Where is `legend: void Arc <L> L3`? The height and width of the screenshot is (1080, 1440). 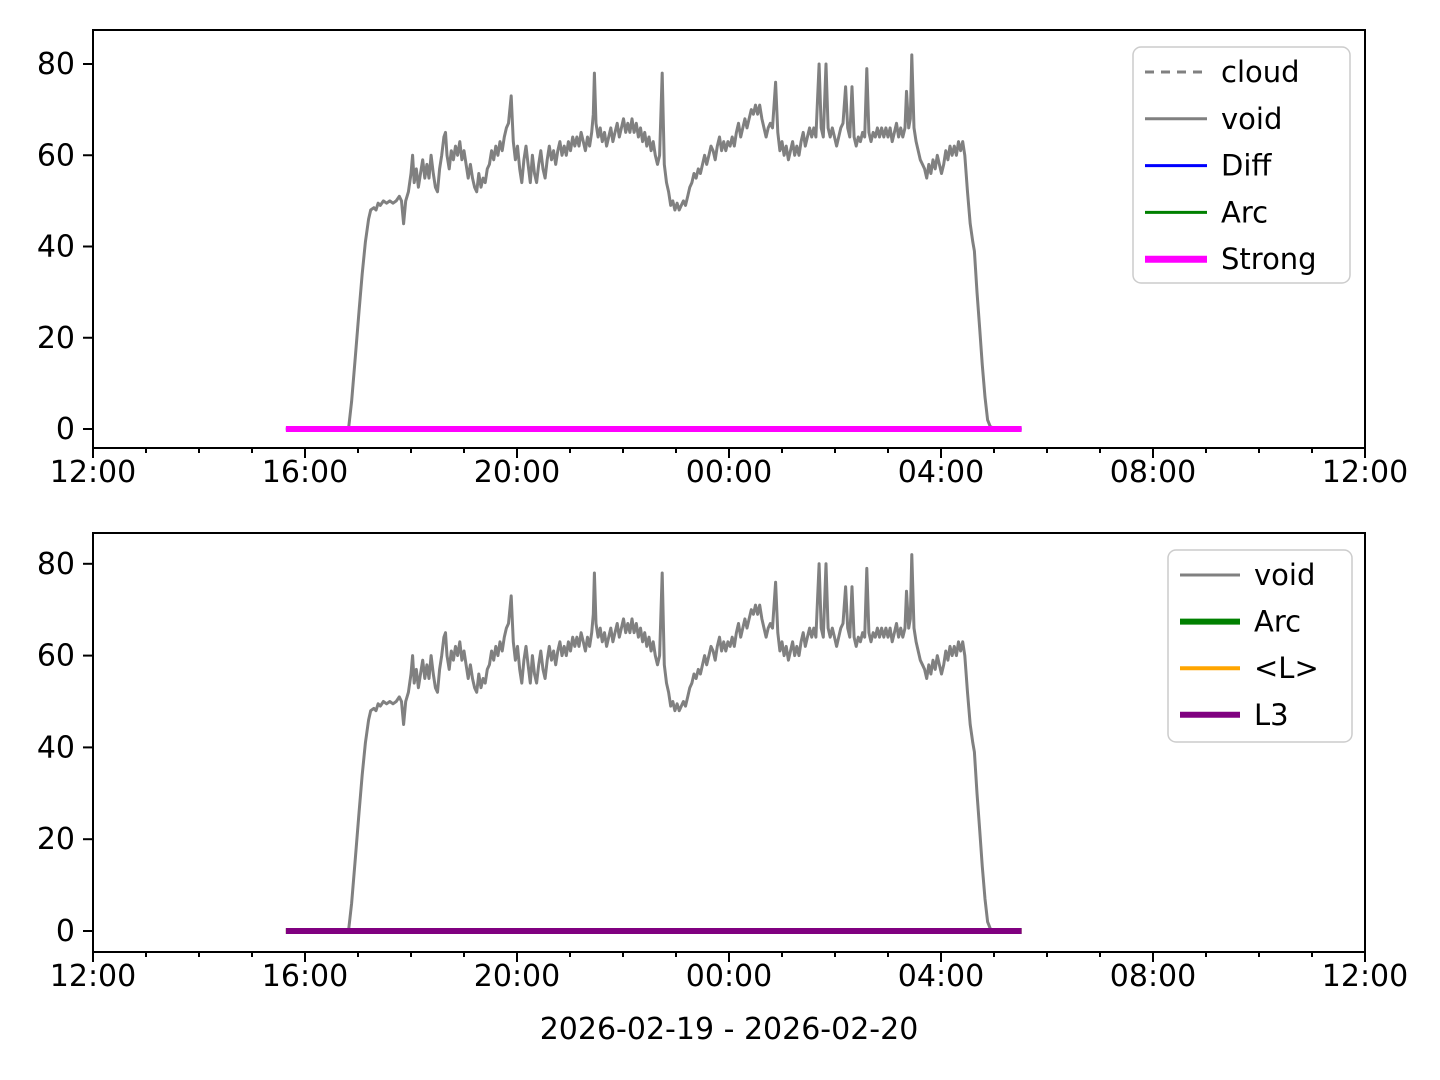
legend: void Arc <L> L3 is located at coordinates (1260, 646).